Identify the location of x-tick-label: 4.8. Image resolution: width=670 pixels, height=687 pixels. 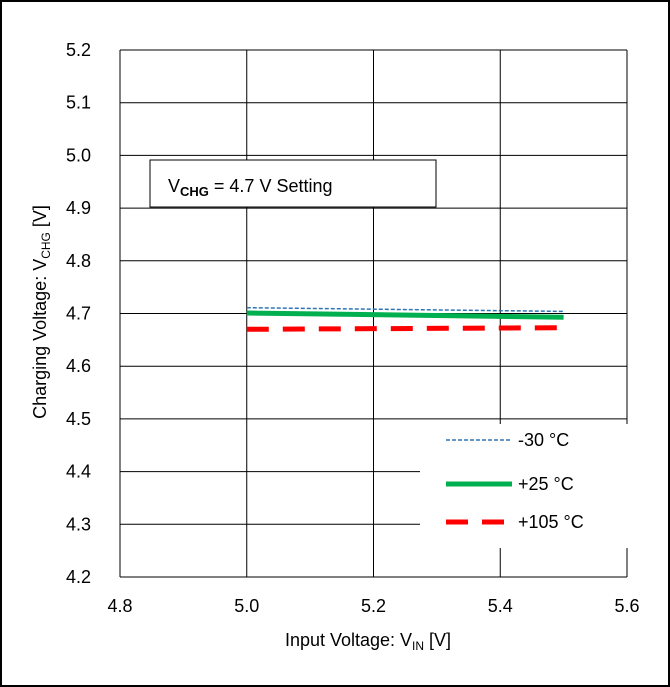
(119, 606).